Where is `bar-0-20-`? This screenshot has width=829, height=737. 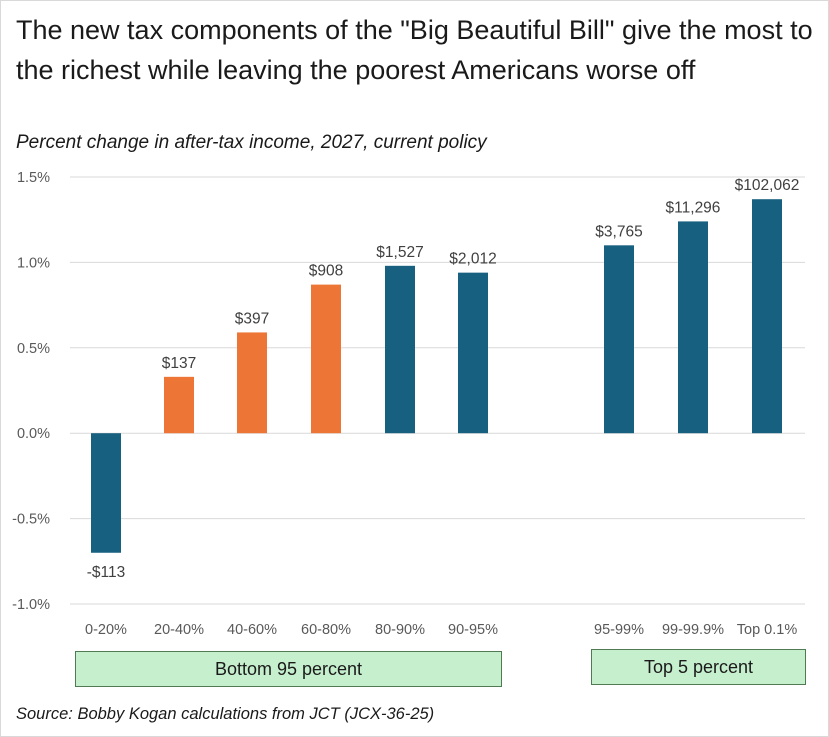
bar-0-20- is located at coordinates (106, 493).